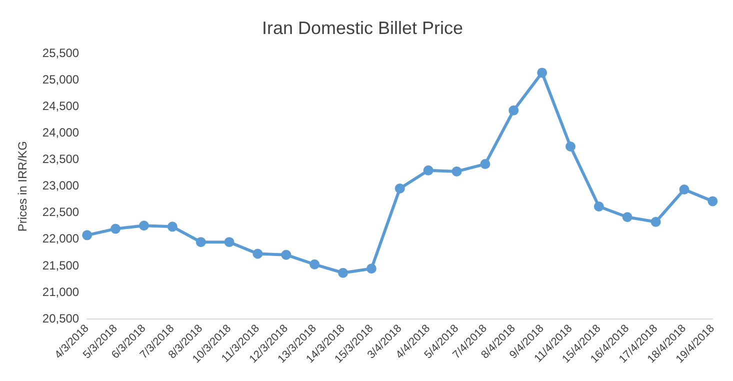  I want to click on chart-title: Iran Domestic Billet Price, so click(363, 28).